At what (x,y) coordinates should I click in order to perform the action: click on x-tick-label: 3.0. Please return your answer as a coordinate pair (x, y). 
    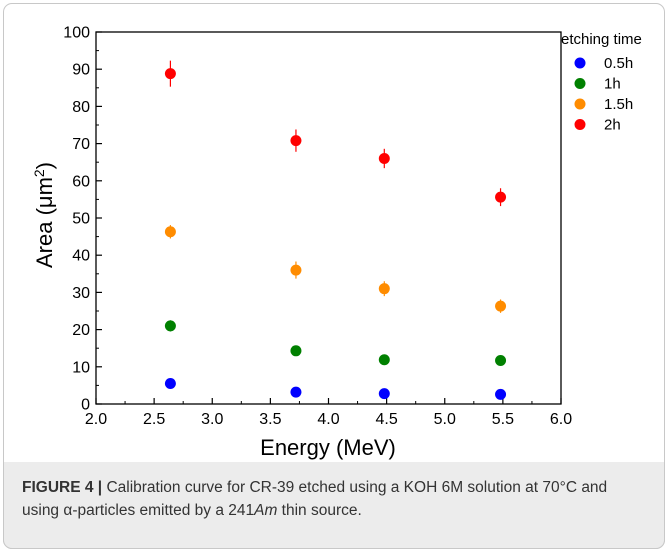
    Looking at the image, I should click on (212, 419).